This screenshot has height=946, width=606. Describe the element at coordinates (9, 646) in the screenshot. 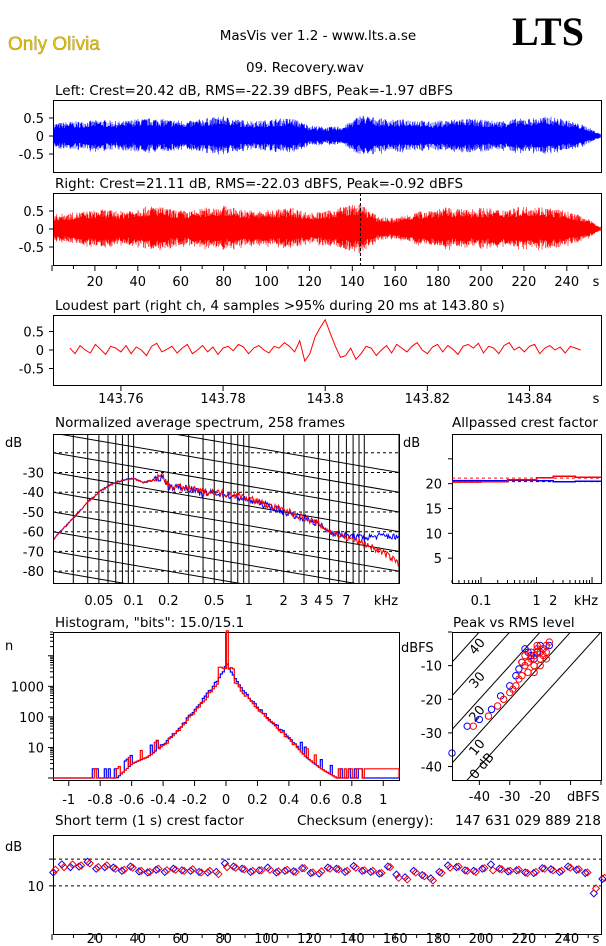

I see `histogram-ylabel: n` at that location.